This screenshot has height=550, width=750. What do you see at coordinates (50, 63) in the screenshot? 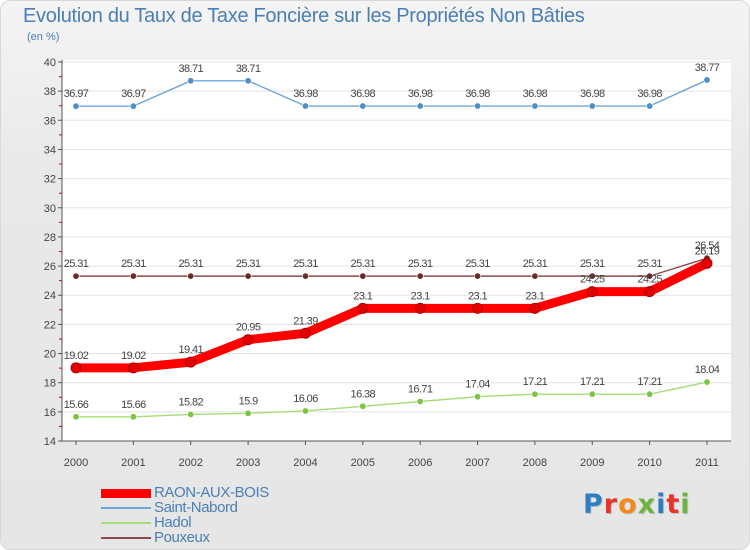
I see `y-tick-label: 40` at bounding box center [50, 63].